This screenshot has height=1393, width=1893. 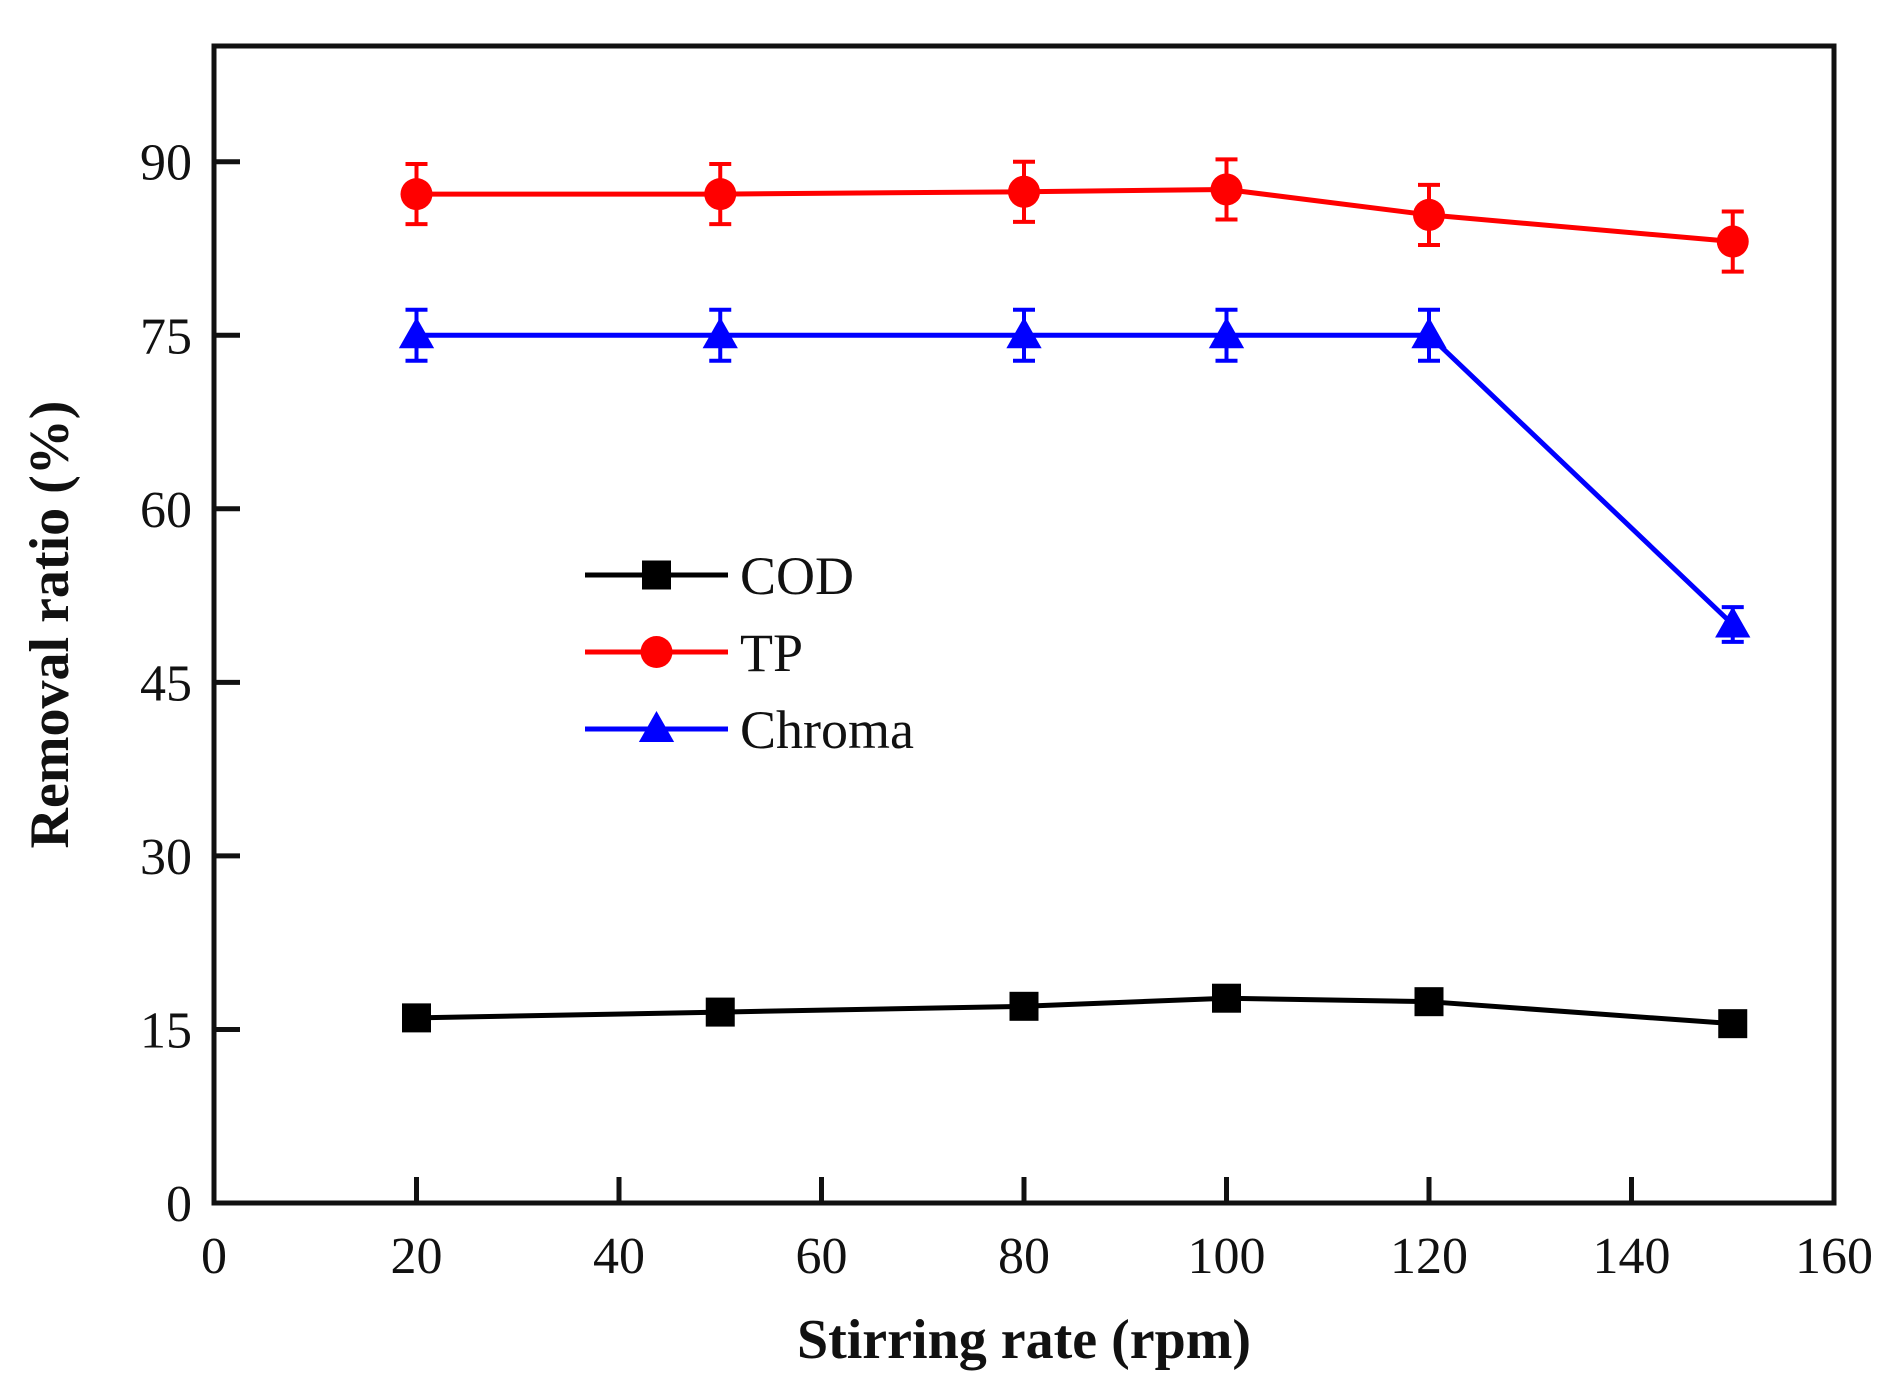 What do you see at coordinates (166, 336) in the screenshot?
I see `y-tick-label: 75` at bounding box center [166, 336].